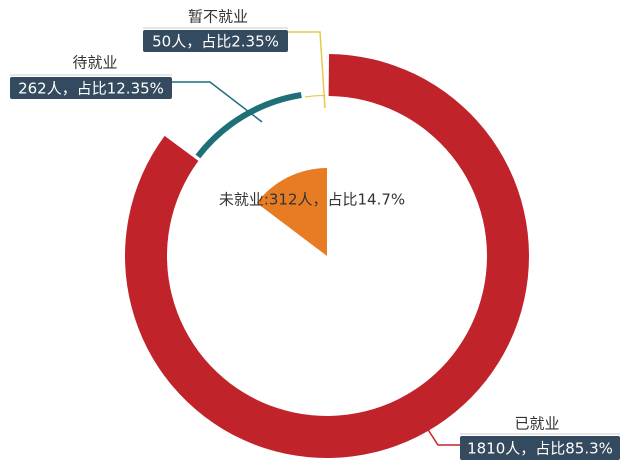 This screenshot has width=622, height=461. What do you see at coordinates (94, 63) in the screenshot?
I see `segment-name: 待就业` at bounding box center [94, 63].